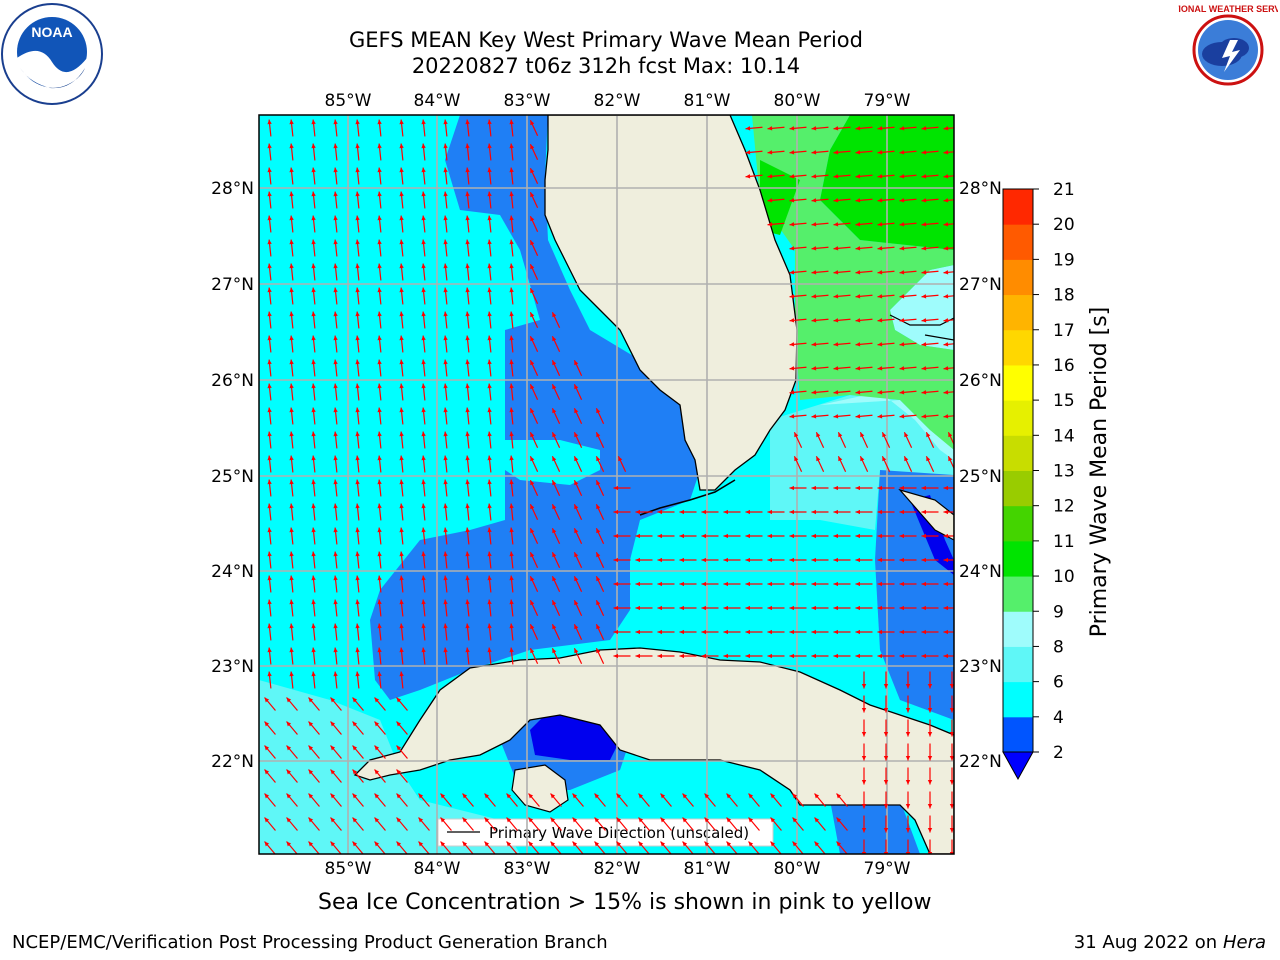 Image resolution: width=1280 pixels, height=960 pixels. I want to click on colorbar-tick-label: 9, so click(1058, 612).